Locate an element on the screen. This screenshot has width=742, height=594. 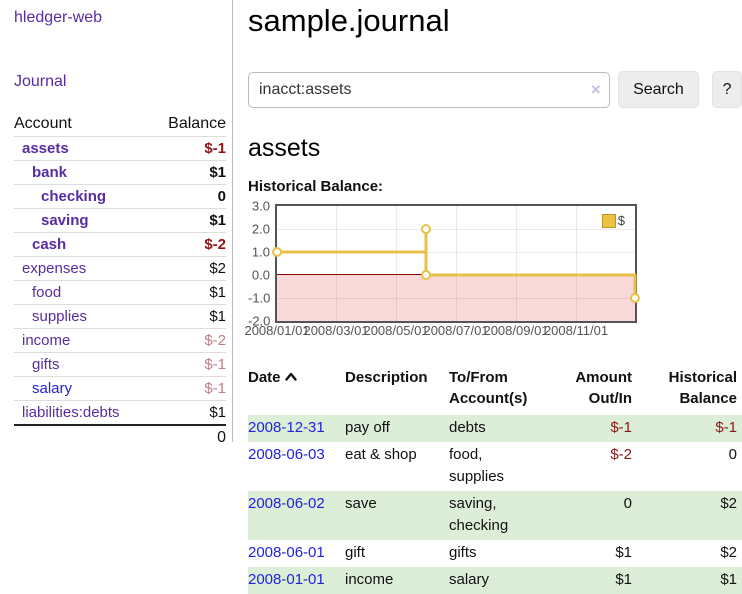
account-heading: assets is located at coordinates (284, 148).